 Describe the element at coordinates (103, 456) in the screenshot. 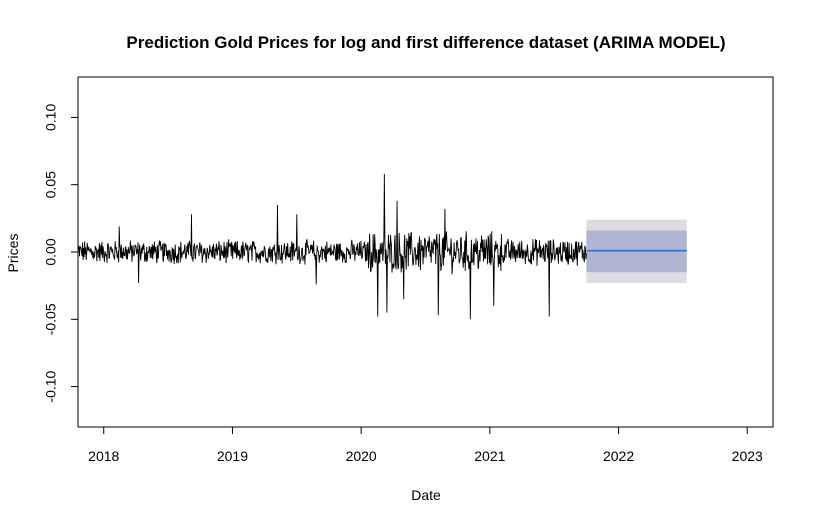

I see `x-tick-label-2018: 2018` at that location.